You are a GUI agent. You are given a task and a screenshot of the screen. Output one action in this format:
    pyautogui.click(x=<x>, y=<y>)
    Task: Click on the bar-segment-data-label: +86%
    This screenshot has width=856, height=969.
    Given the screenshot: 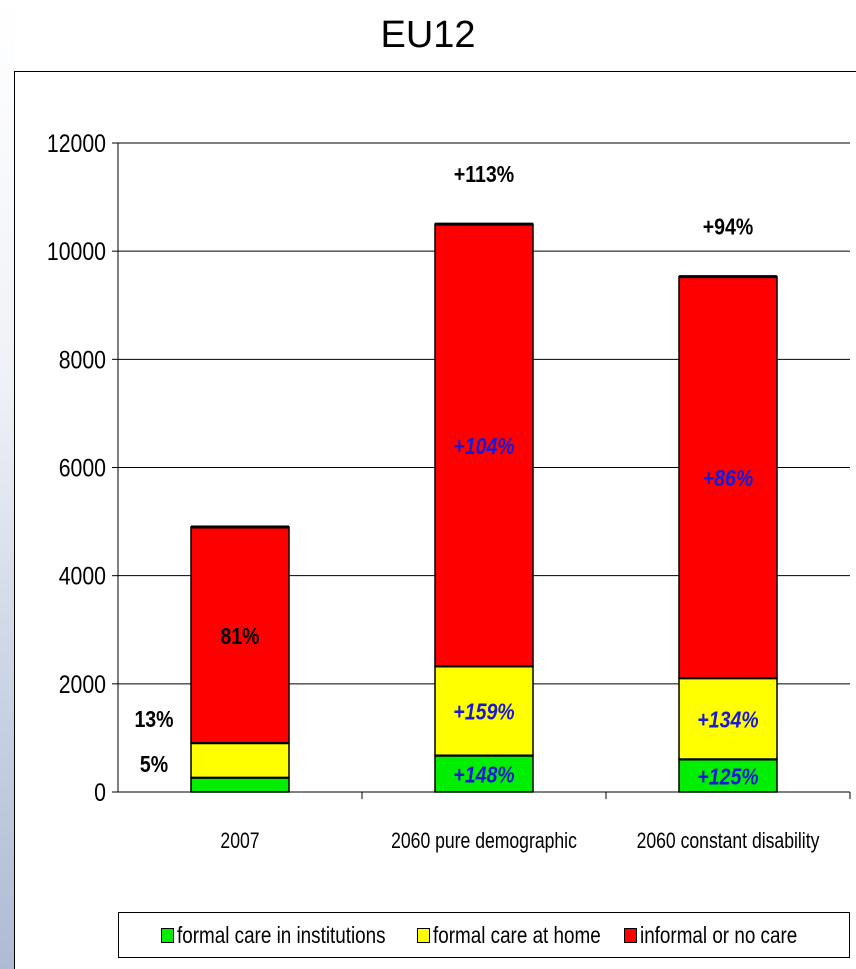 What is the action you would take?
    pyautogui.click(x=728, y=479)
    